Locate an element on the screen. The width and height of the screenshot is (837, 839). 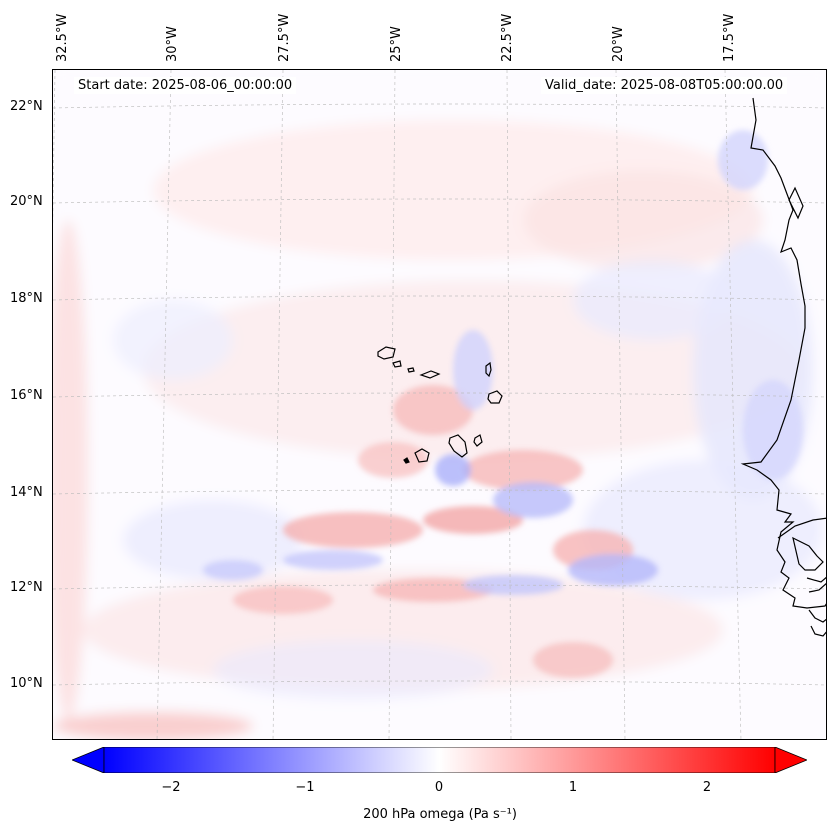
lat-label-20n: 20°N is located at coordinates (26, 201).